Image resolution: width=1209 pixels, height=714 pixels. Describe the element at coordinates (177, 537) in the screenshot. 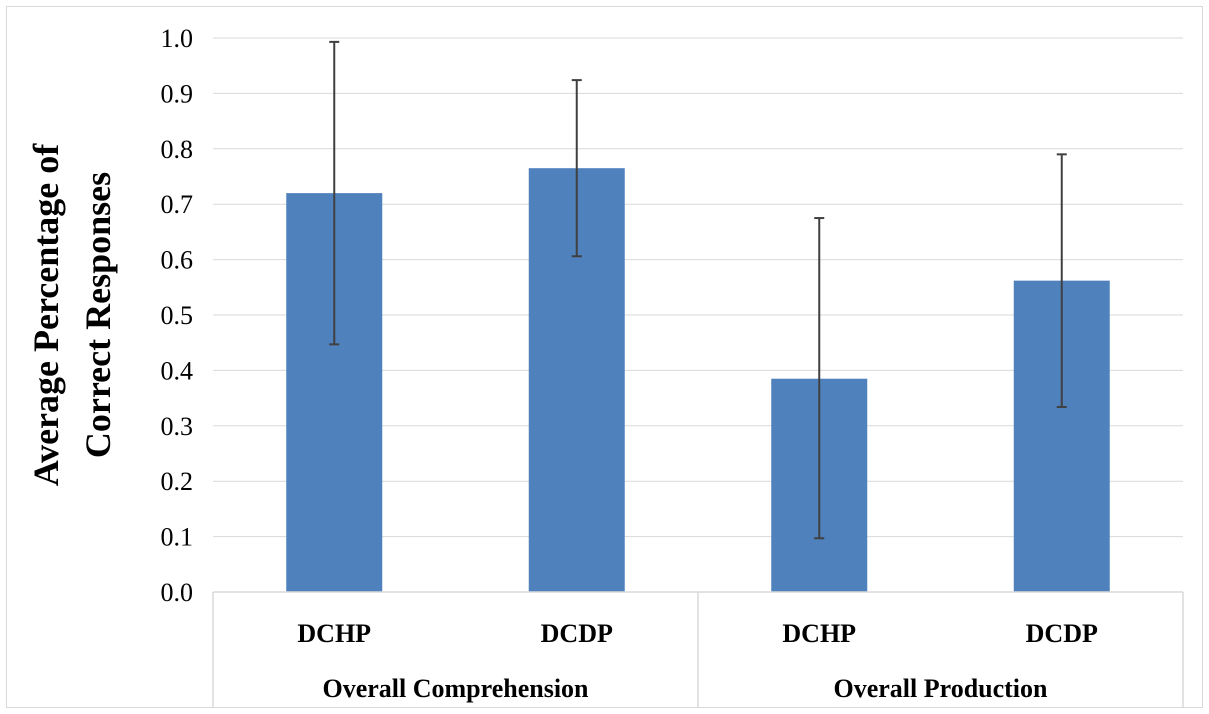

I see `y-tick-label: 0.1` at that location.